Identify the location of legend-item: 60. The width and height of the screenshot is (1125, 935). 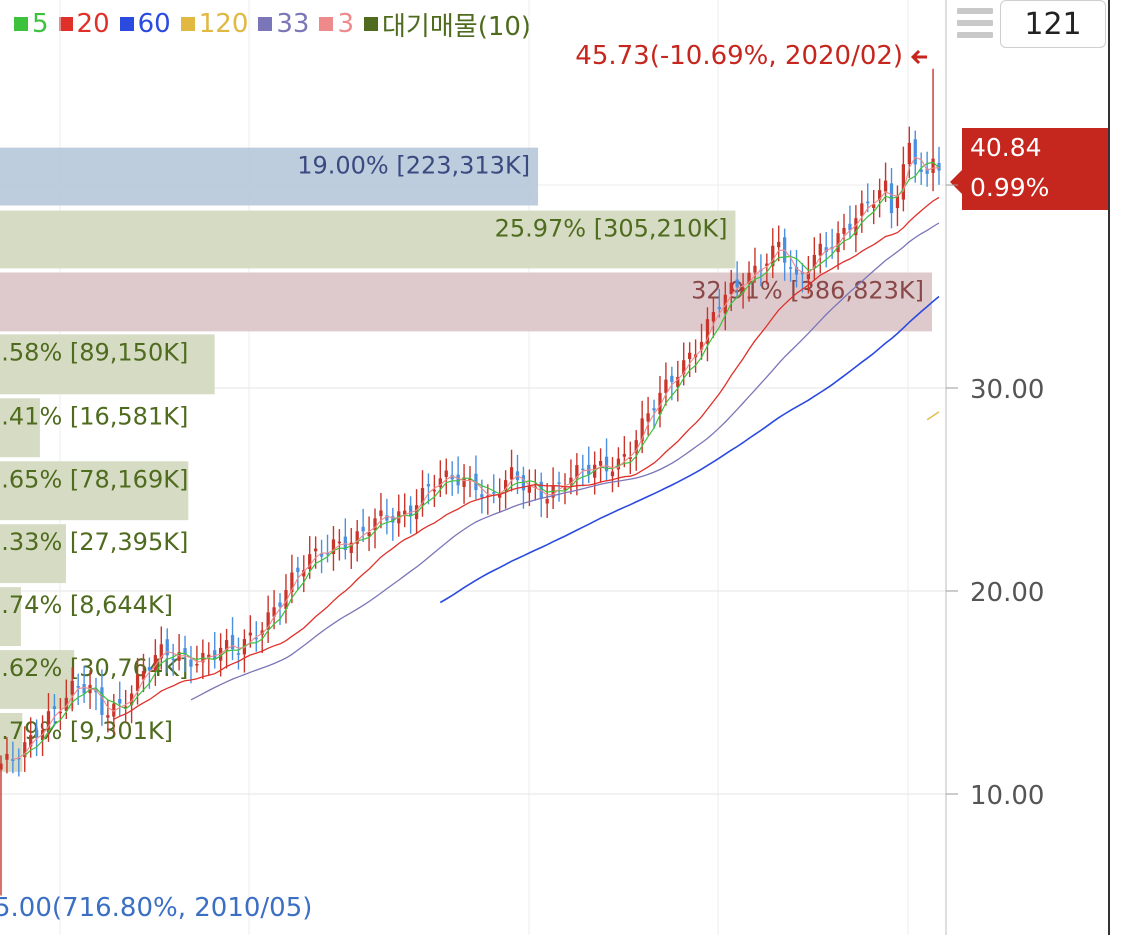
(145, 24).